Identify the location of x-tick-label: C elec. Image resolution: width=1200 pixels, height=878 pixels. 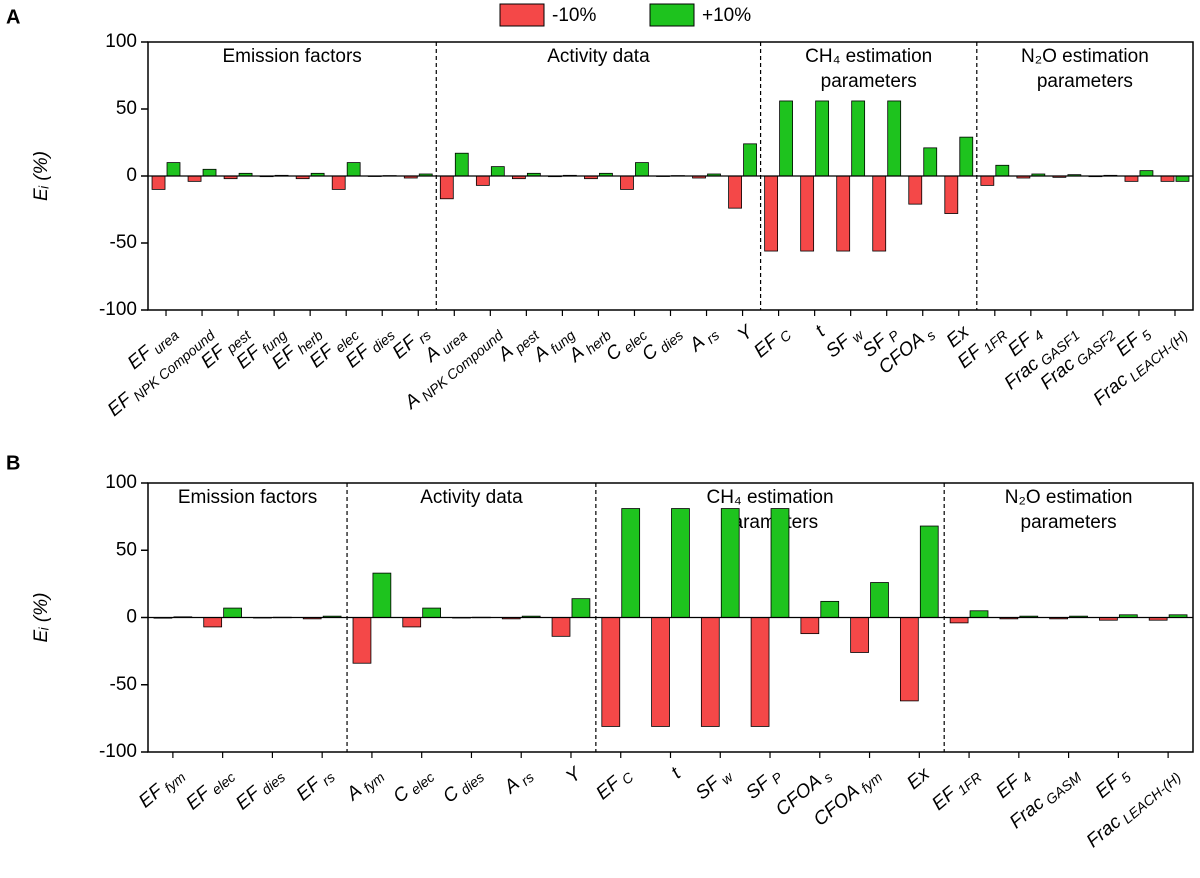
(413, 786).